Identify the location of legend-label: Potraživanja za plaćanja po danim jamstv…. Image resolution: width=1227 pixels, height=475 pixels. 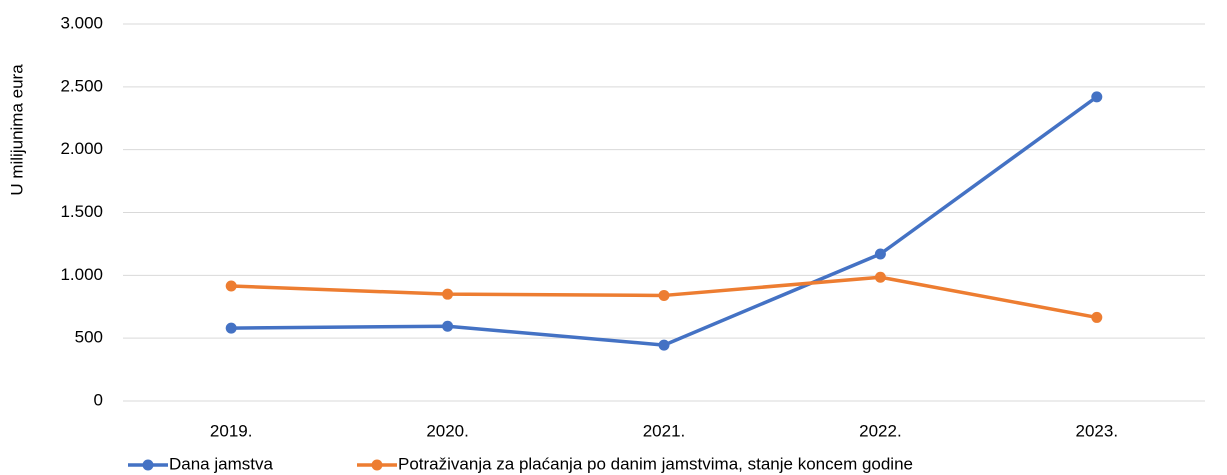
(655, 463).